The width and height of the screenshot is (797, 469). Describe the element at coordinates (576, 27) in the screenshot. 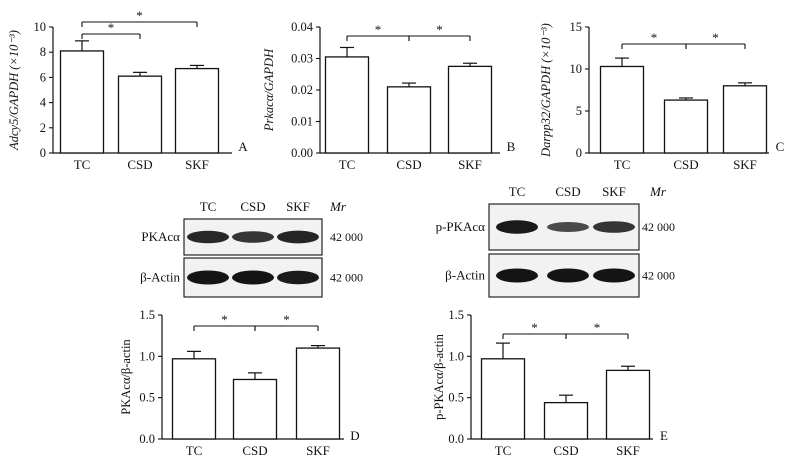

I see `y-tick-label: 15` at that location.